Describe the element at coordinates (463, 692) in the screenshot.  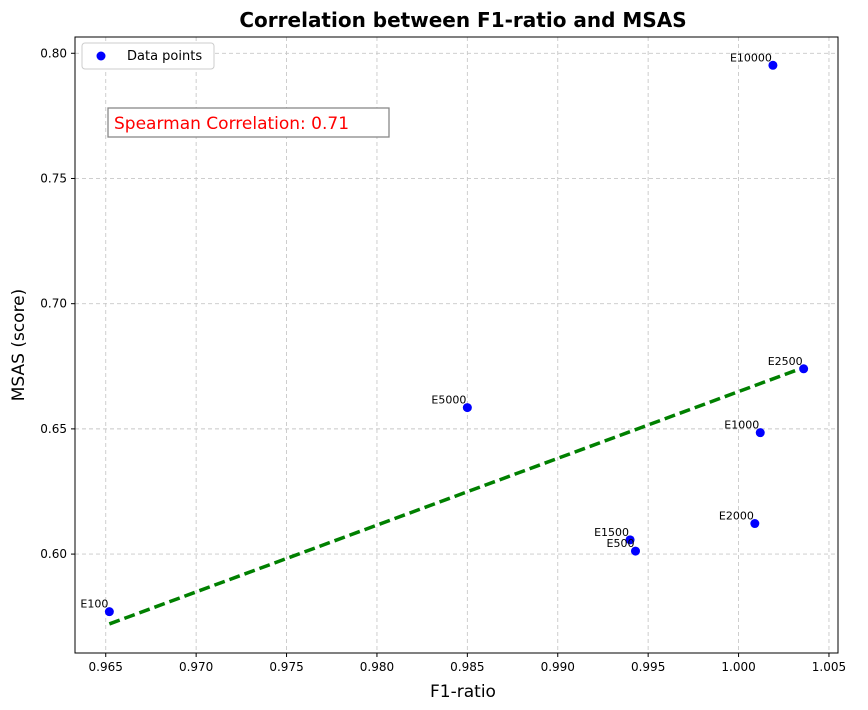
I see `x-axis-label: F1-ratio` at that location.